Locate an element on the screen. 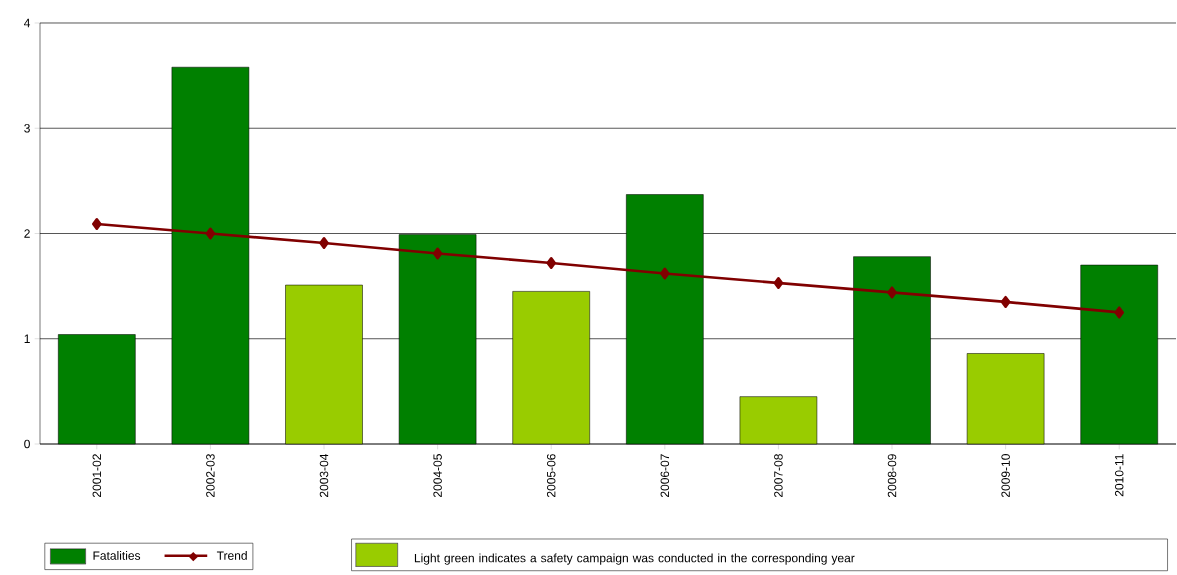 The width and height of the screenshot is (1177, 575). x-tick-label: 2002-03 is located at coordinates (210, 476).